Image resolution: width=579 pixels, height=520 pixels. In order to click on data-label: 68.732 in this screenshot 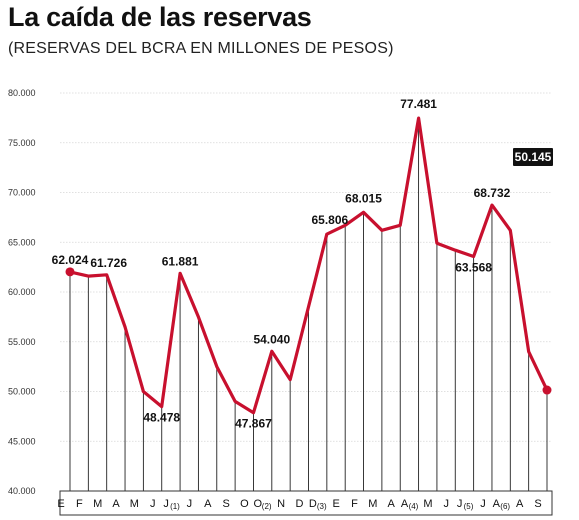, I will do `click(492, 193)`.